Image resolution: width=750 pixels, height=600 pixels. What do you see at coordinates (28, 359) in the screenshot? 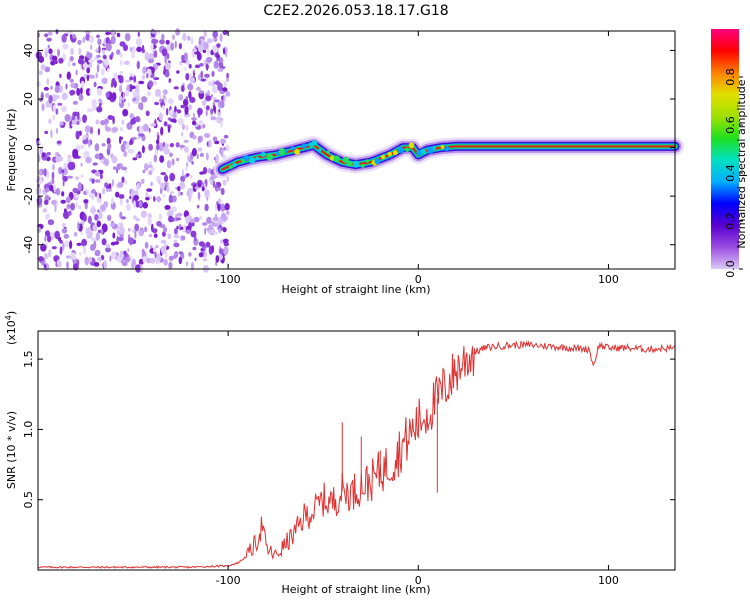
I see `snr-y-tick-label: 1.5` at bounding box center [28, 359].